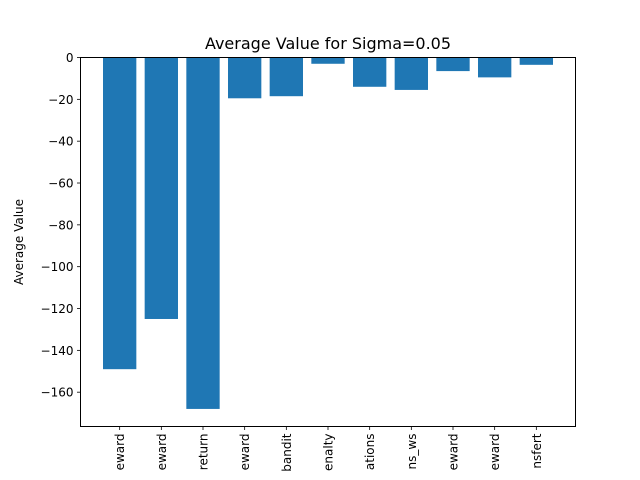  What do you see at coordinates (57, 309) in the screenshot?
I see `y-tick-label: −120` at bounding box center [57, 309].